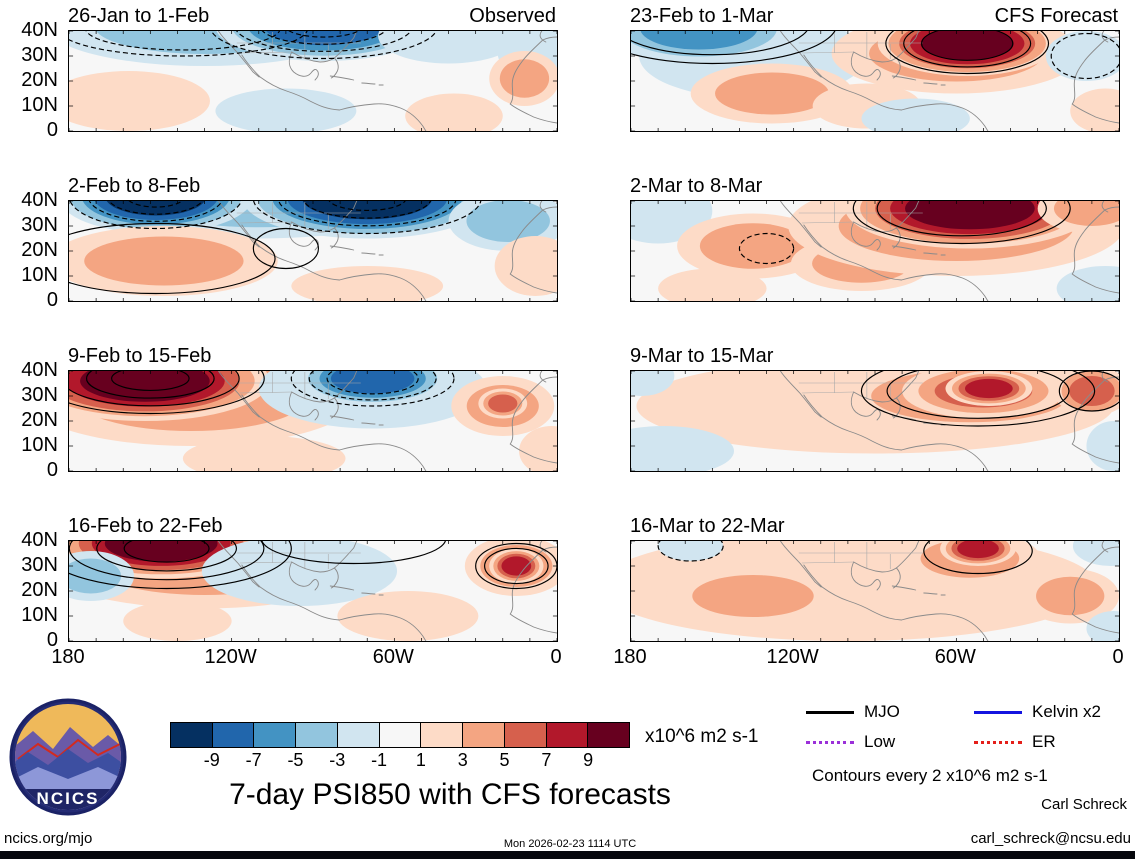 This screenshot has height=859, width=1135. I want to click on logo-outline, so click(68, 757).